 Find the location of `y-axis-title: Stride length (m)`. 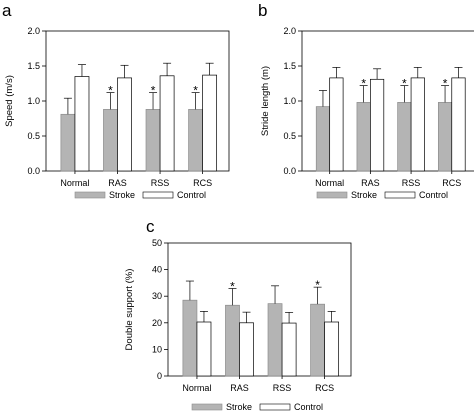

y-axis-title: Stride length (m) is located at coordinates (265, 101).